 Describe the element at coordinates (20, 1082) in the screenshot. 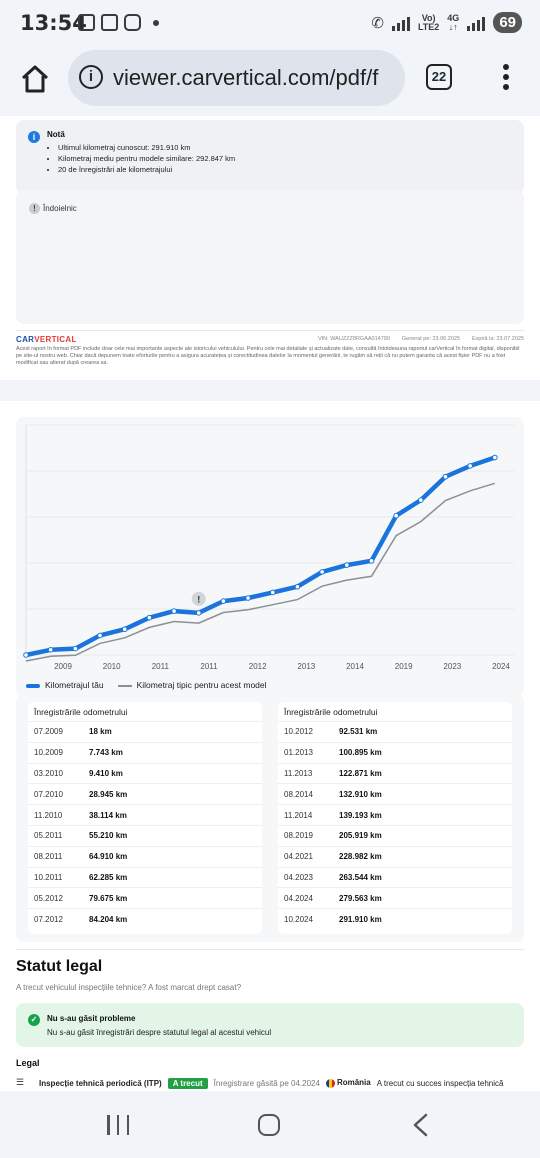

I see `checklist-icon: ☰` at that location.